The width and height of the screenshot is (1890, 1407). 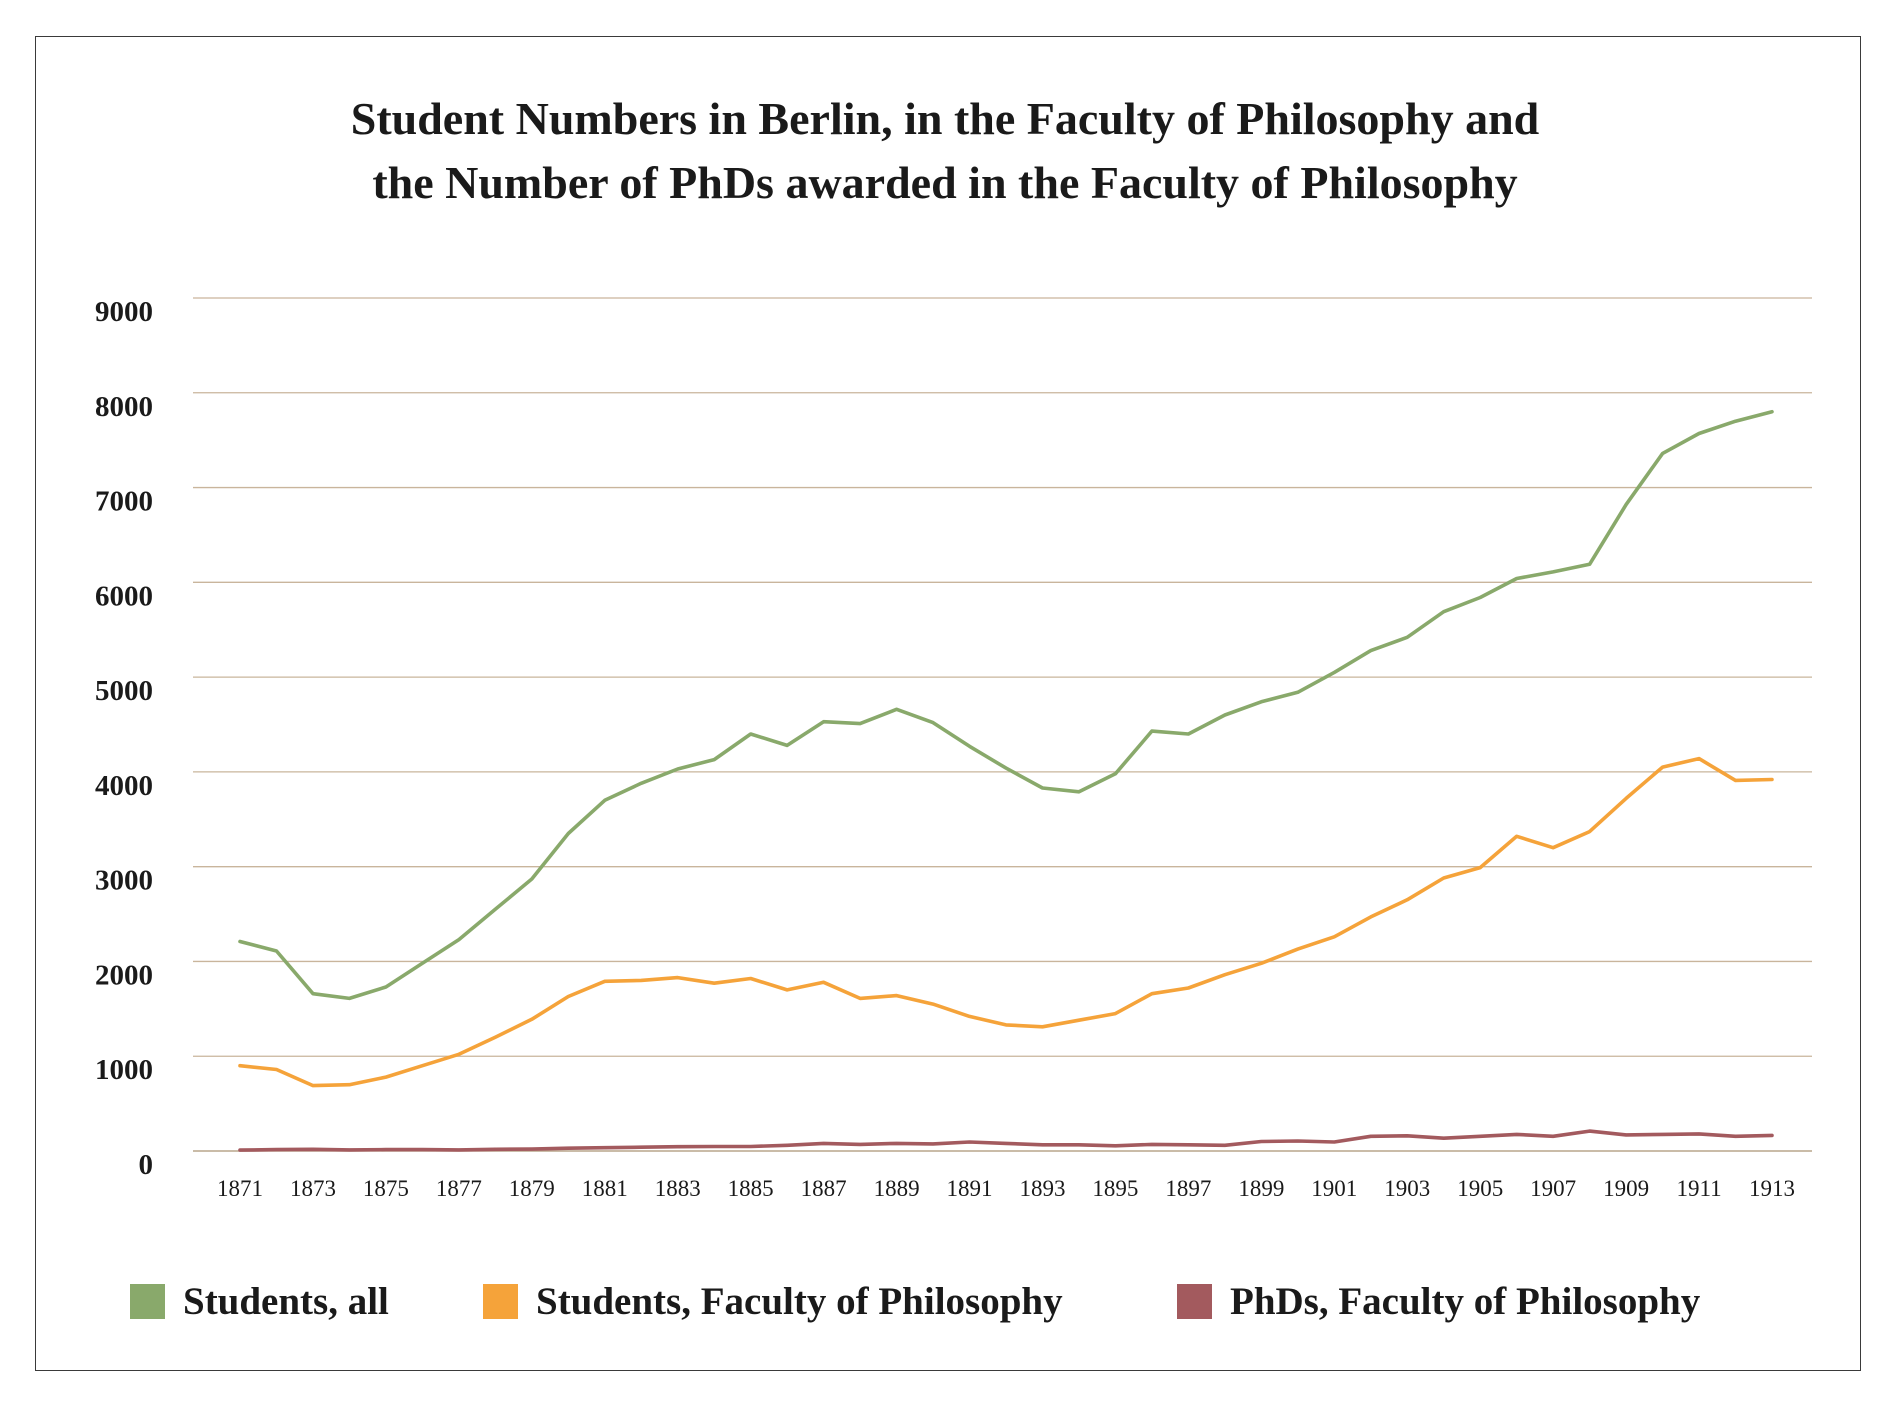 I want to click on x-tick-label: 1879, so click(x=532, y=1188).